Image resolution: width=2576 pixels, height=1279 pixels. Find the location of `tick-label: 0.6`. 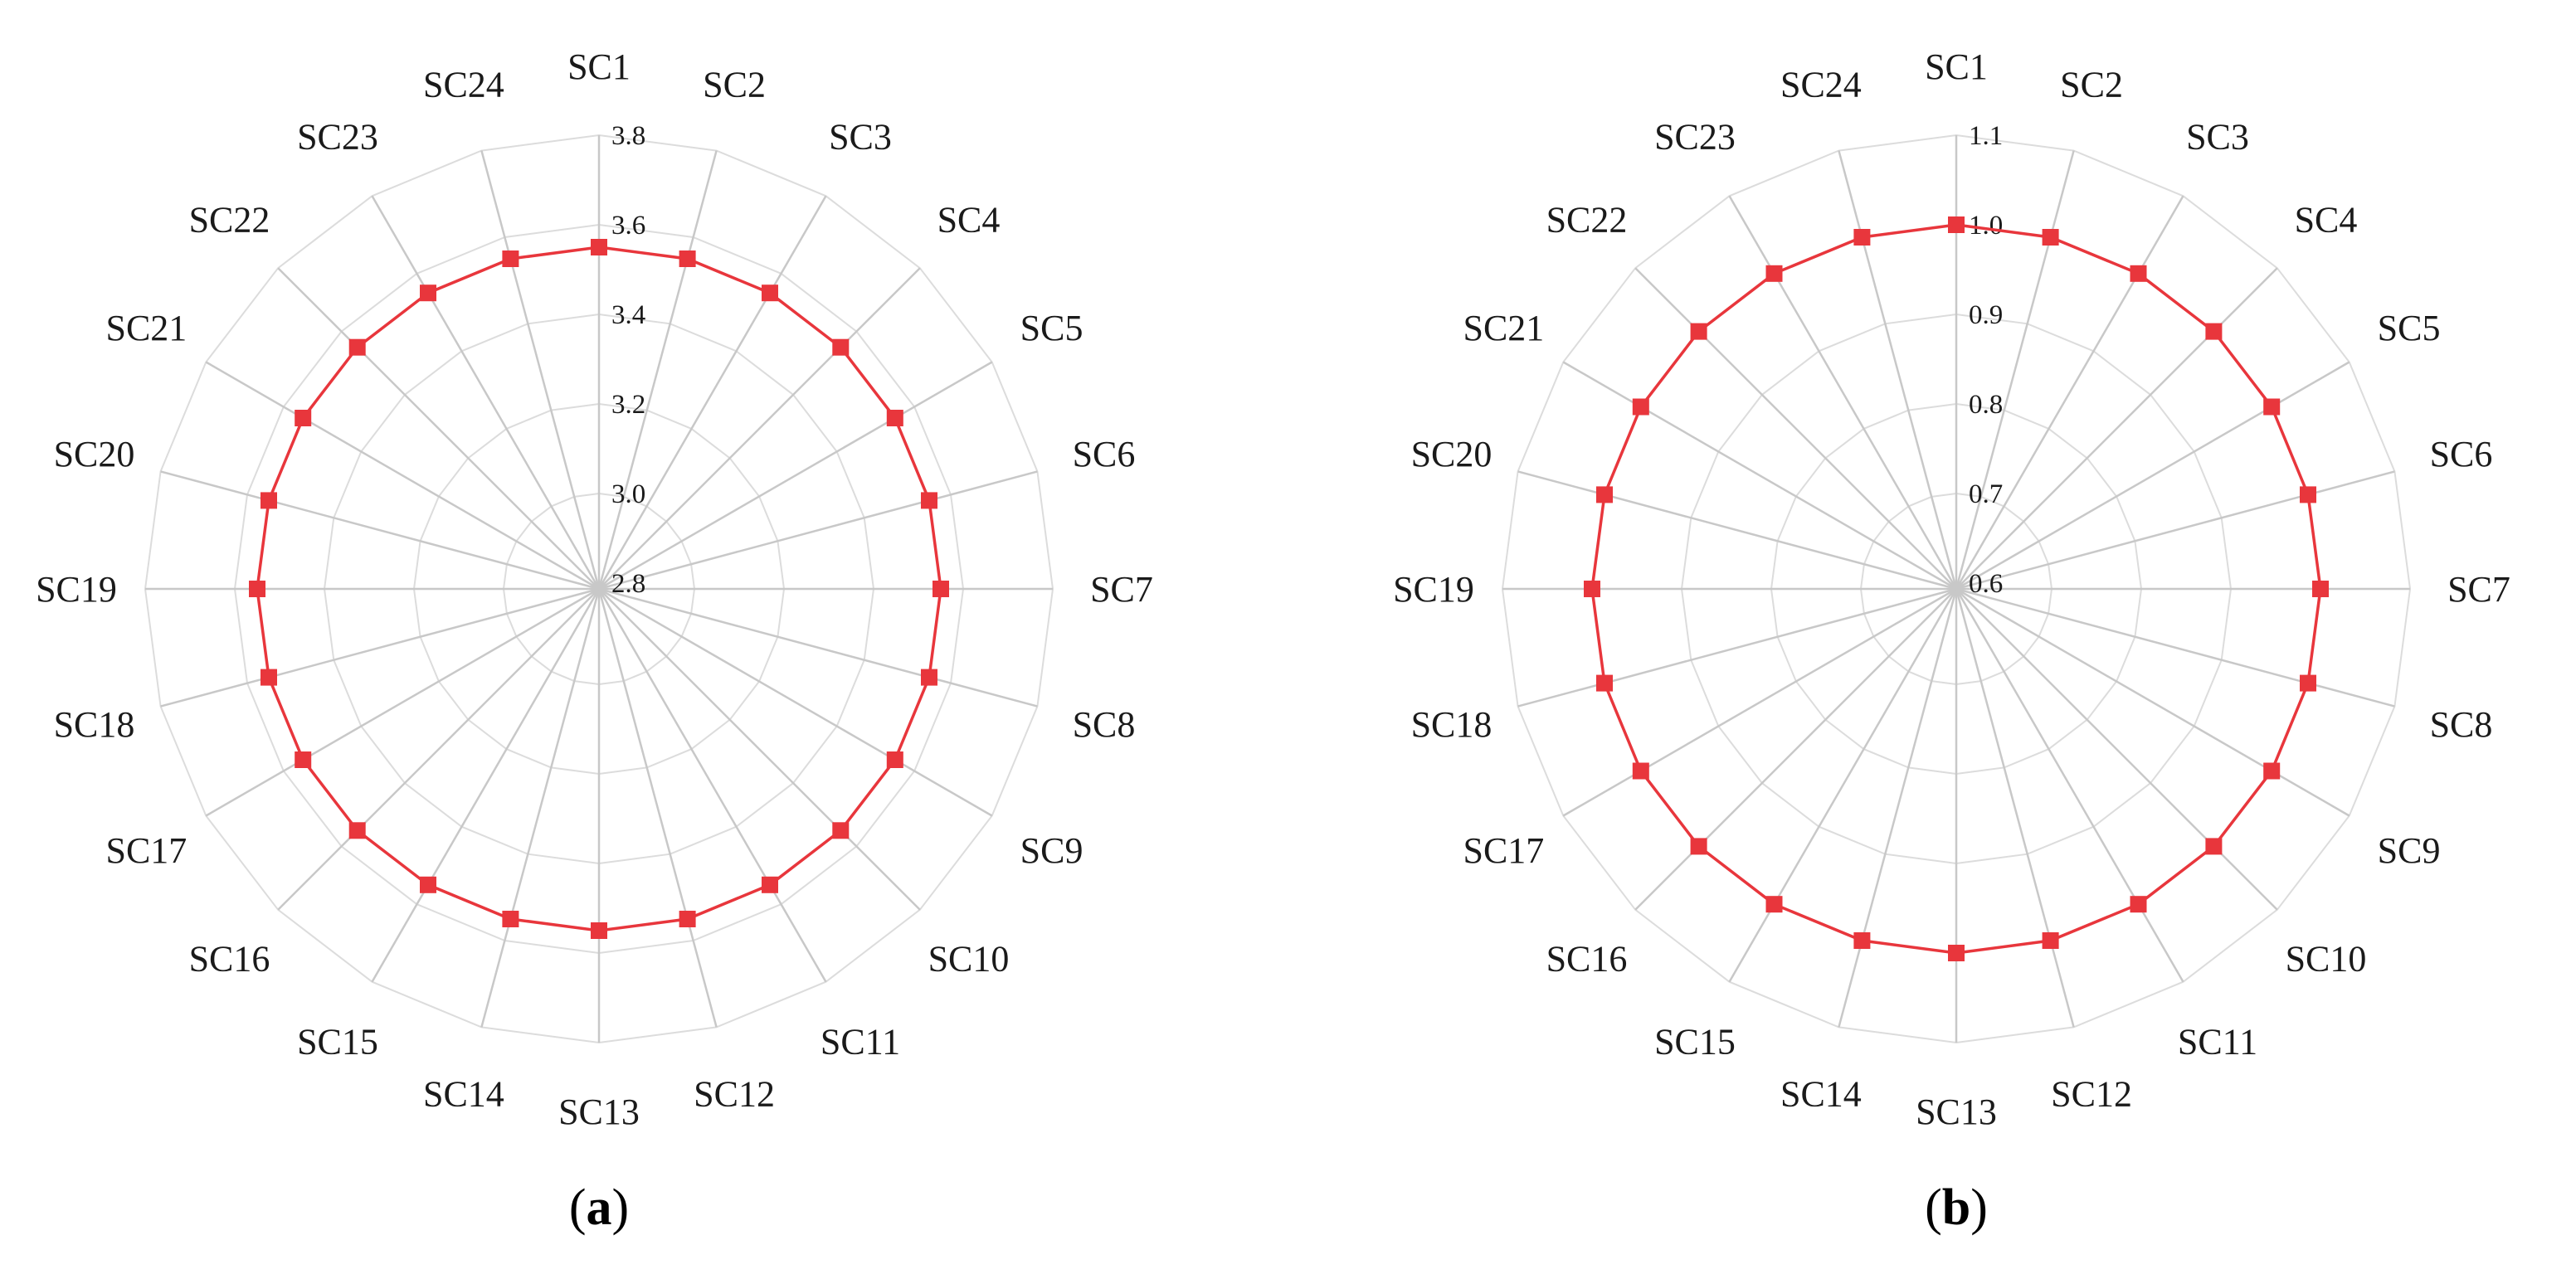

tick-label: 0.6 is located at coordinates (1986, 584).